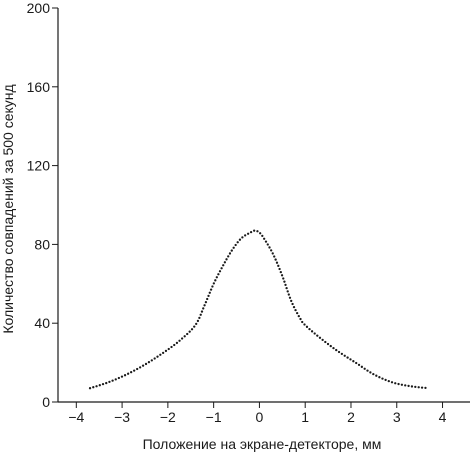 The width and height of the screenshot is (475, 463). What do you see at coordinates (76, 417) in the screenshot?
I see `x-tick-label: −4` at bounding box center [76, 417].